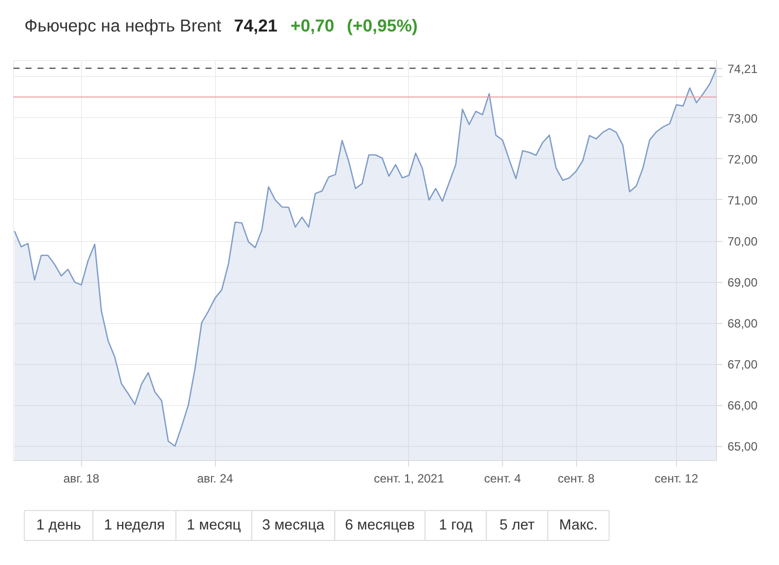  What do you see at coordinates (578, 526) in the screenshot?
I see `text: Макс.` at bounding box center [578, 526].